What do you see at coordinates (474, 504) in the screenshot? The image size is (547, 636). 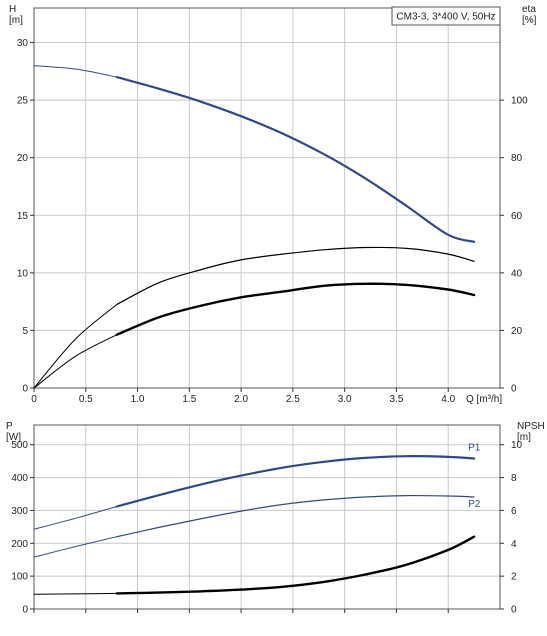 I see `series-label-p2: P2` at bounding box center [474, 504].